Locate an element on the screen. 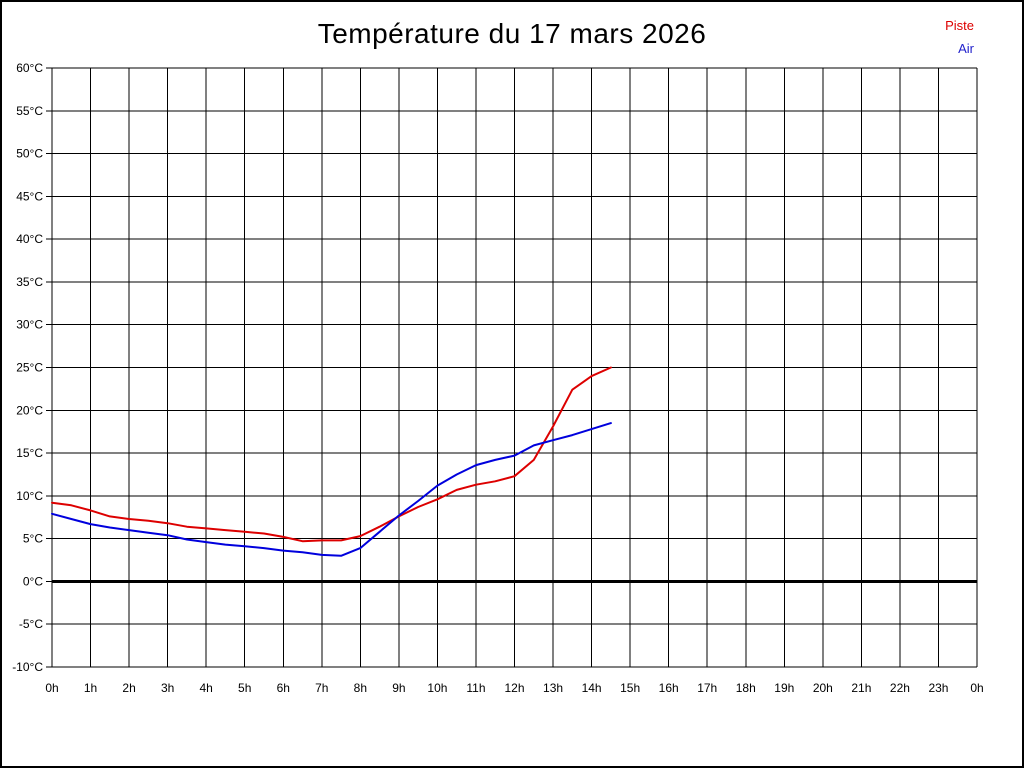 The height and width of the screenshot is (768, 1024). x-axis-tick-label: 3h is located at coordinates (167, 688).